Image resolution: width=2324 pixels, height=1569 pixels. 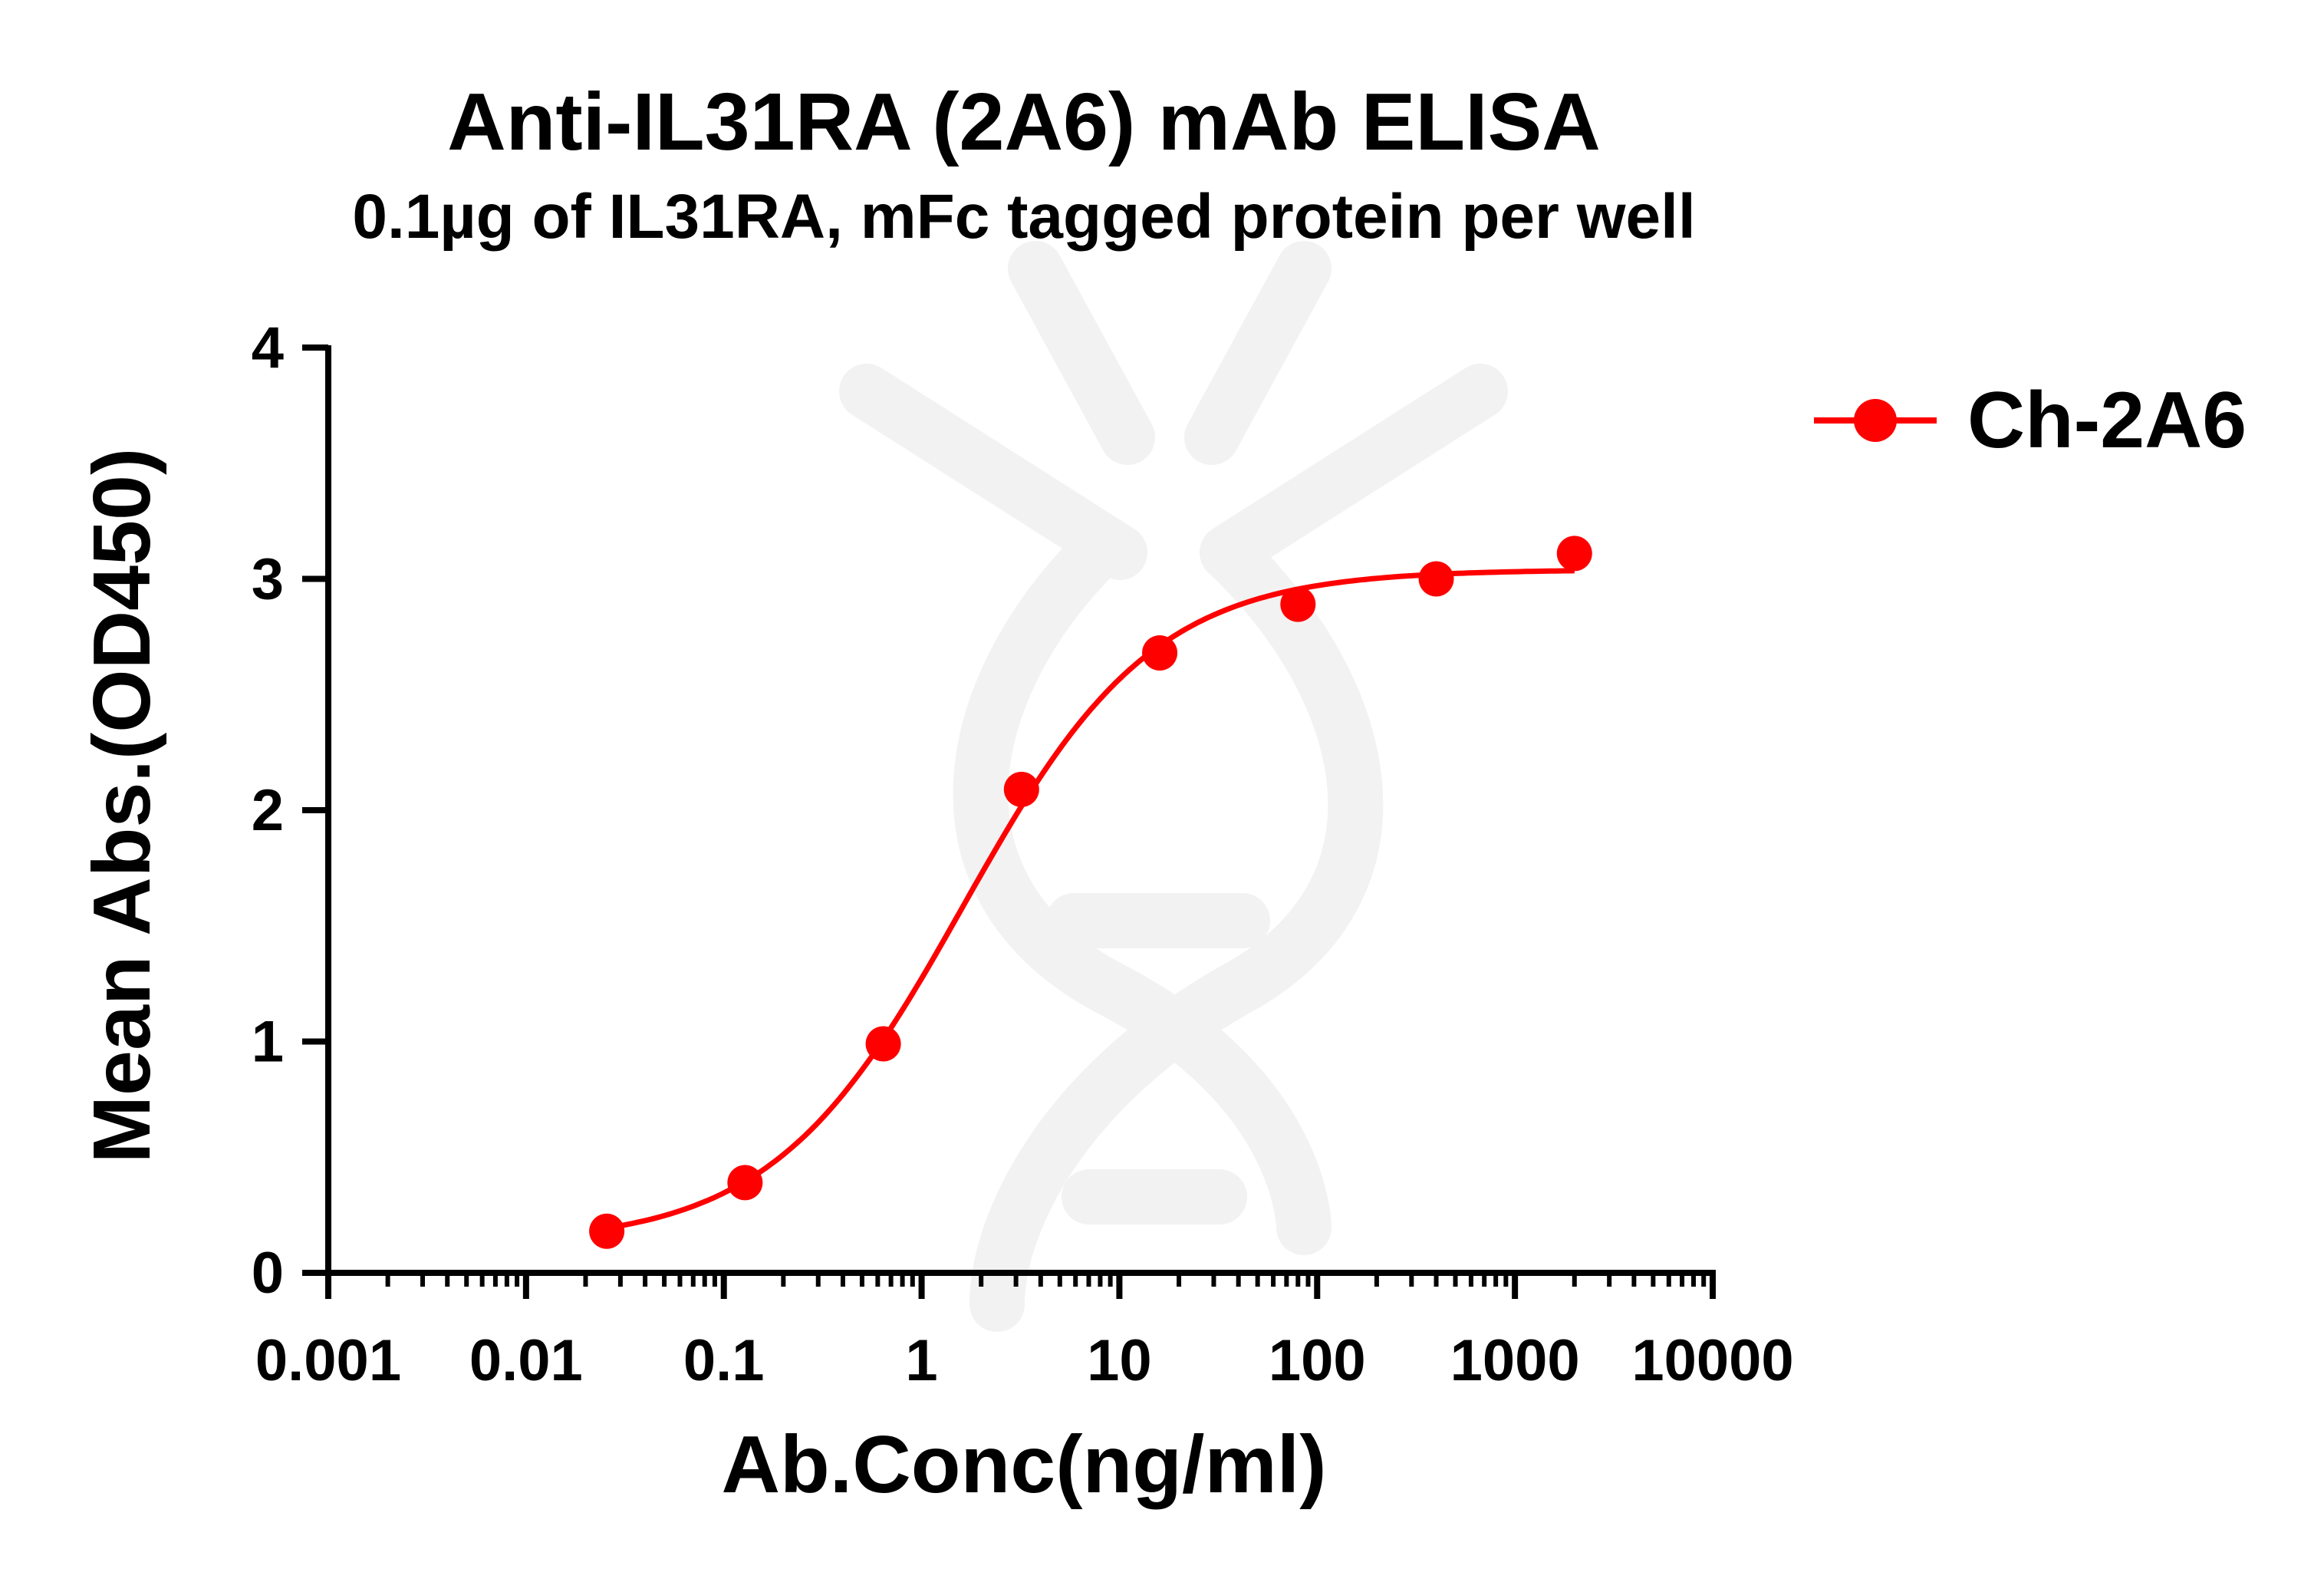 What do you see at coordinates (1024, 1464) in the screenshot?
I see `x-axis-label: Ab.Conc(ng/ml)` at bounding box center [1024, 1464].